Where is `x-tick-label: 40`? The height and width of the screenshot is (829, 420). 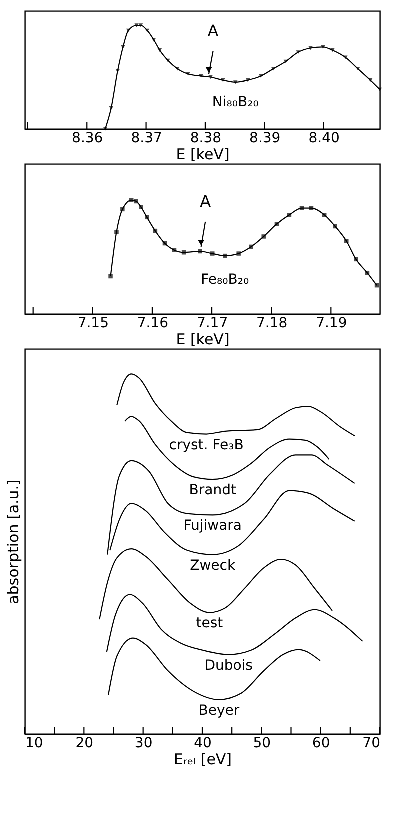
x-tick-label: 40 is located at coordinates (203, 744).